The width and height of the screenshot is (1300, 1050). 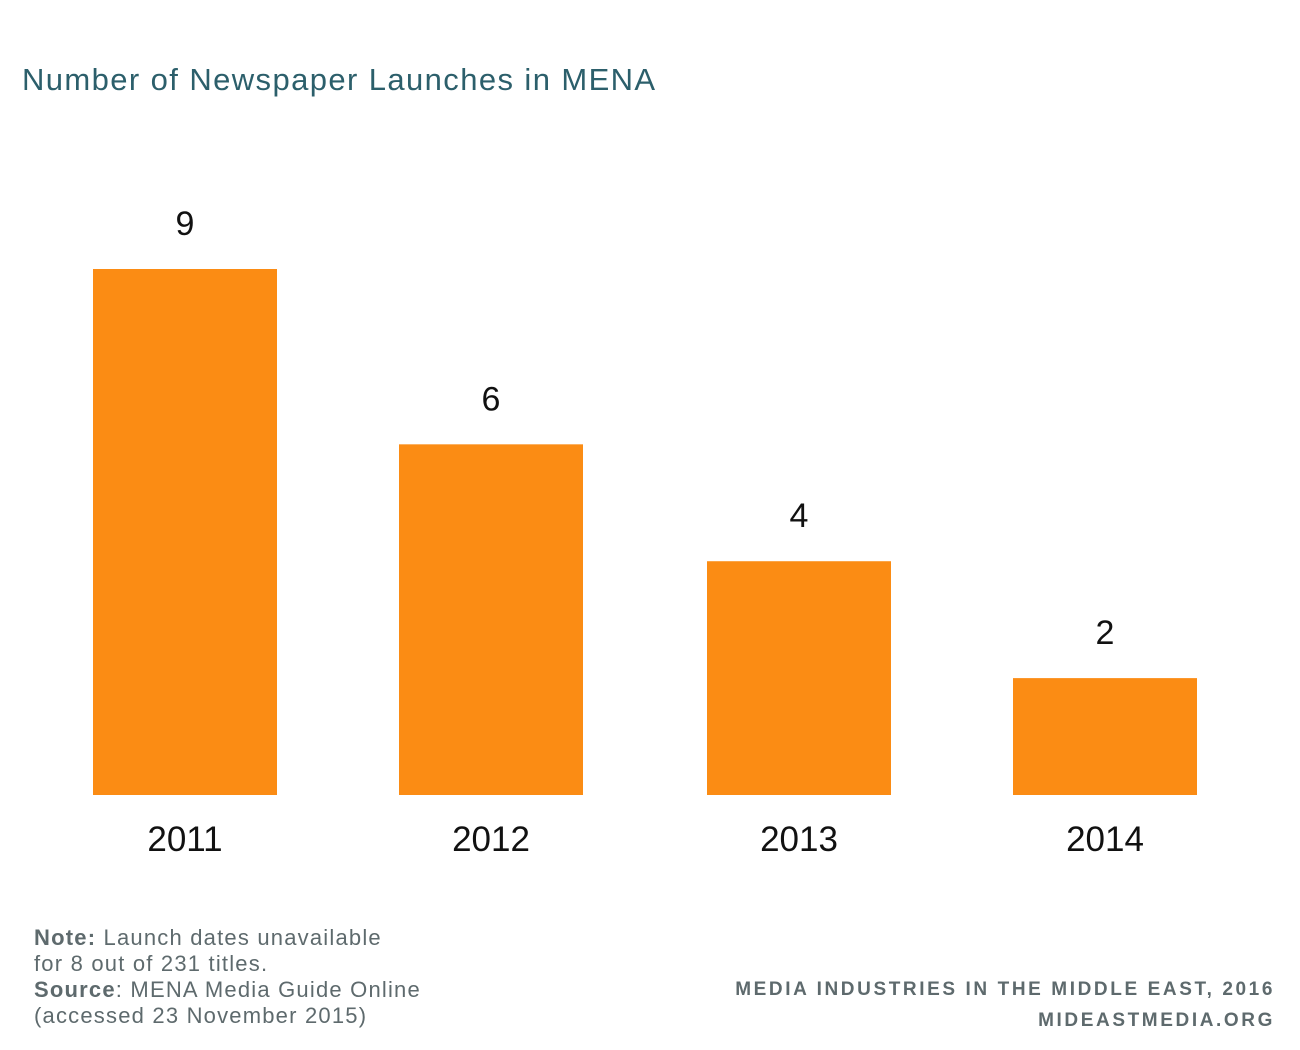 What do you see at coordinates (799, 516) in the screenshot?
I see `bar-value-label-2013: 4` at bounding box center [799, 516].